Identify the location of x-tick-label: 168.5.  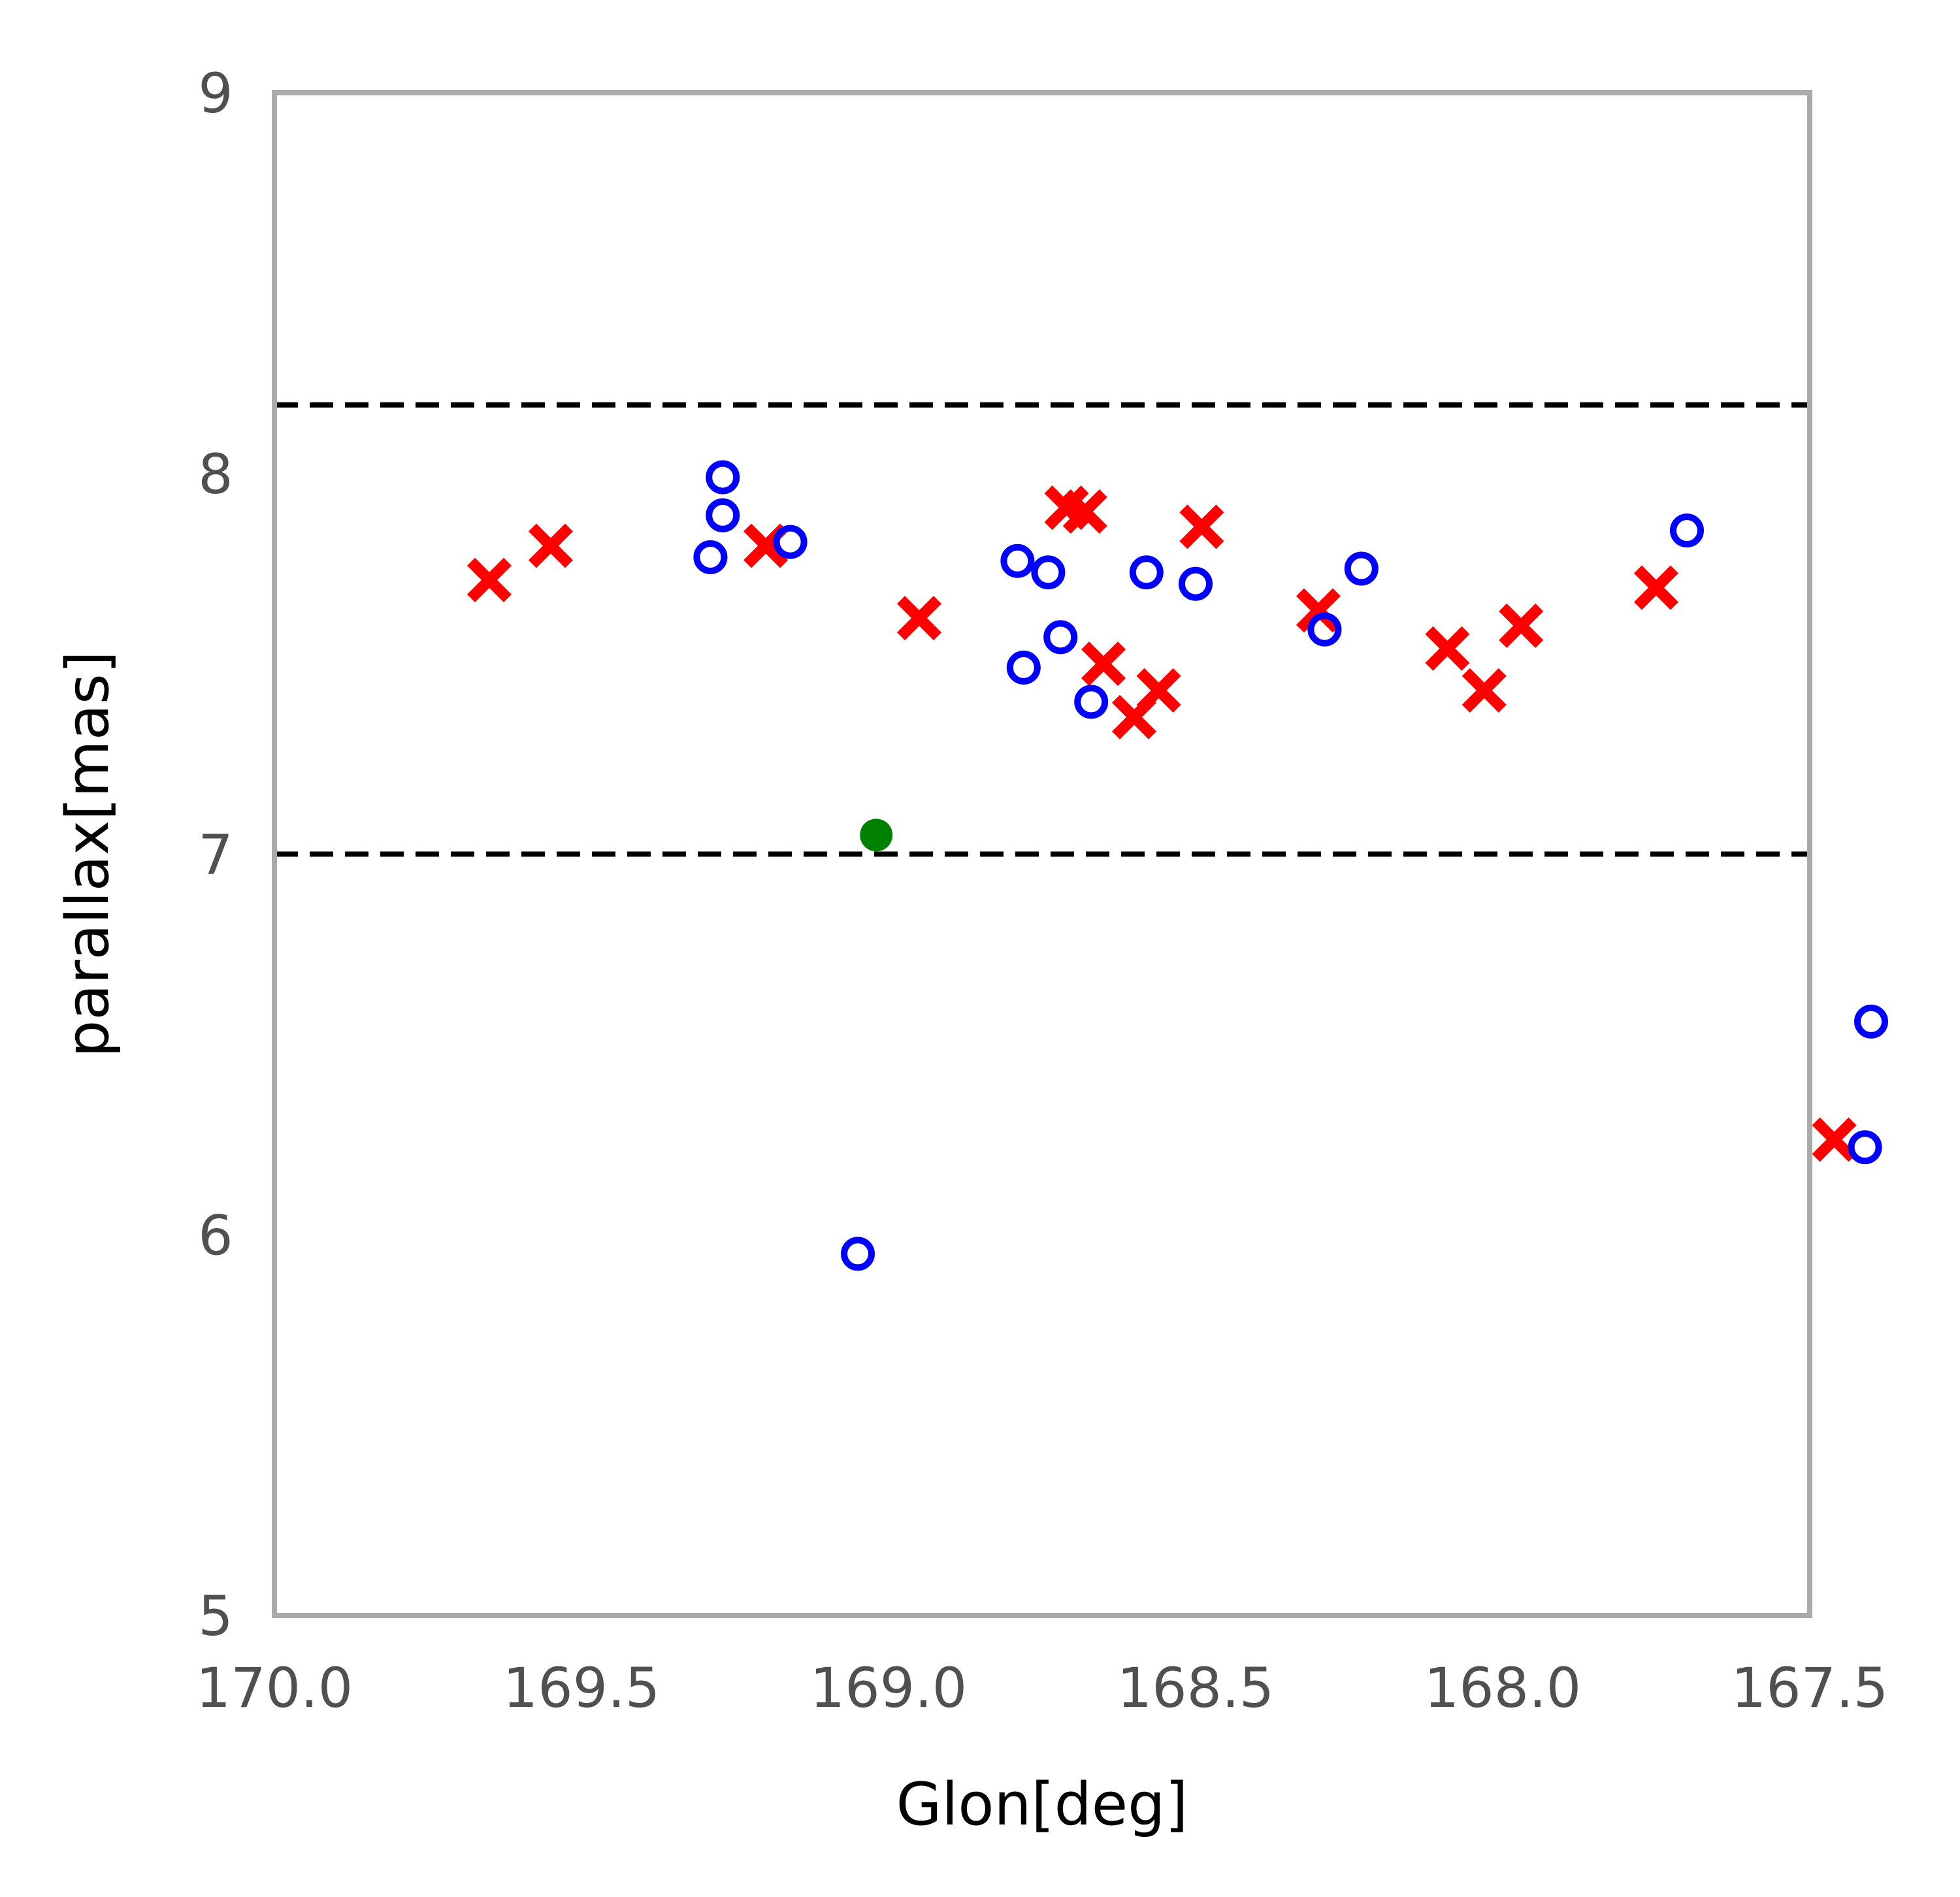
(1195, 1688).